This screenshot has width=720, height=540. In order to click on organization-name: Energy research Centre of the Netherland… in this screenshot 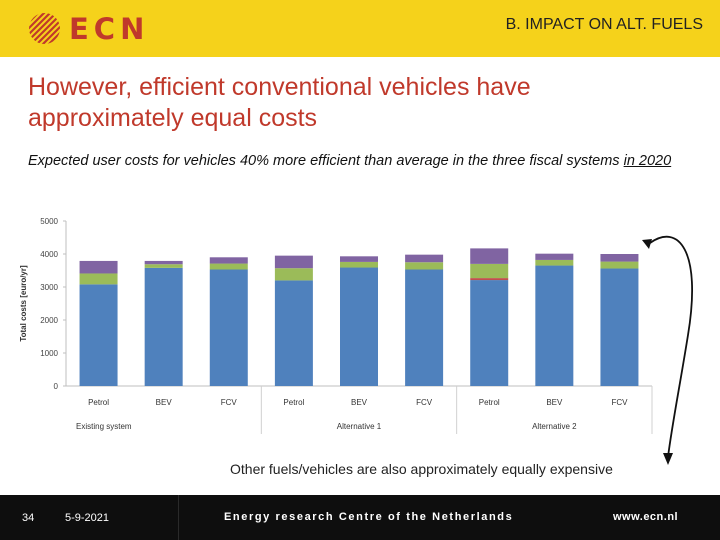, I will do `click(369, 517)`.